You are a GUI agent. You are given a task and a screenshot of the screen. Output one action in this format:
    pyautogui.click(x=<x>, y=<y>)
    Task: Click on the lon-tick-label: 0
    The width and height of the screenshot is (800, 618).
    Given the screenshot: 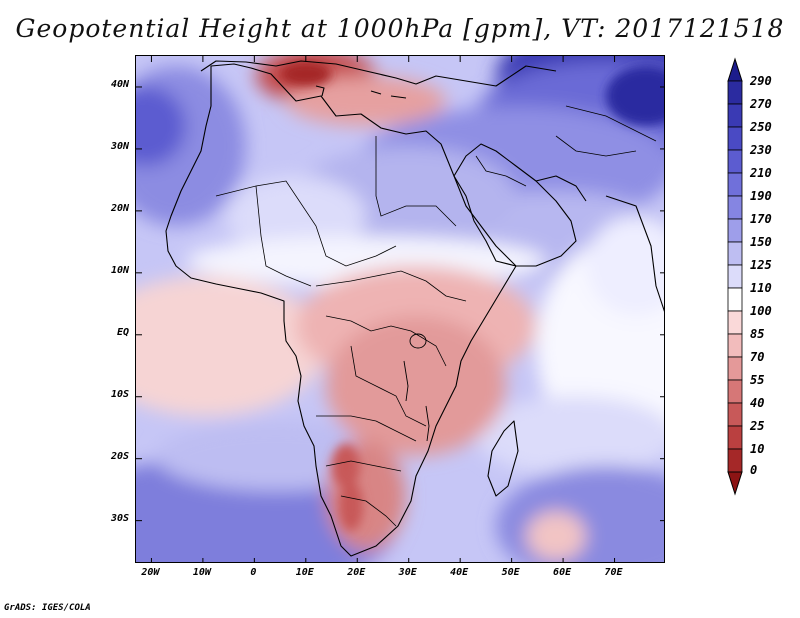 What is the action you would take?
    pyautogui.click(x=253, y=572)
    